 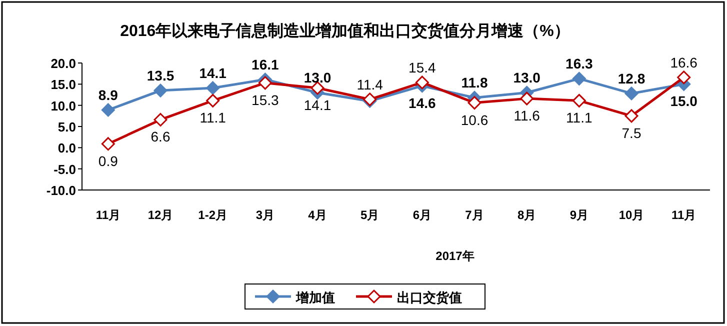 What do you see at coordinates (65, 169) in the screenshot?
I see `y-tick-label: -5.0` at bounding box center [65, 169].